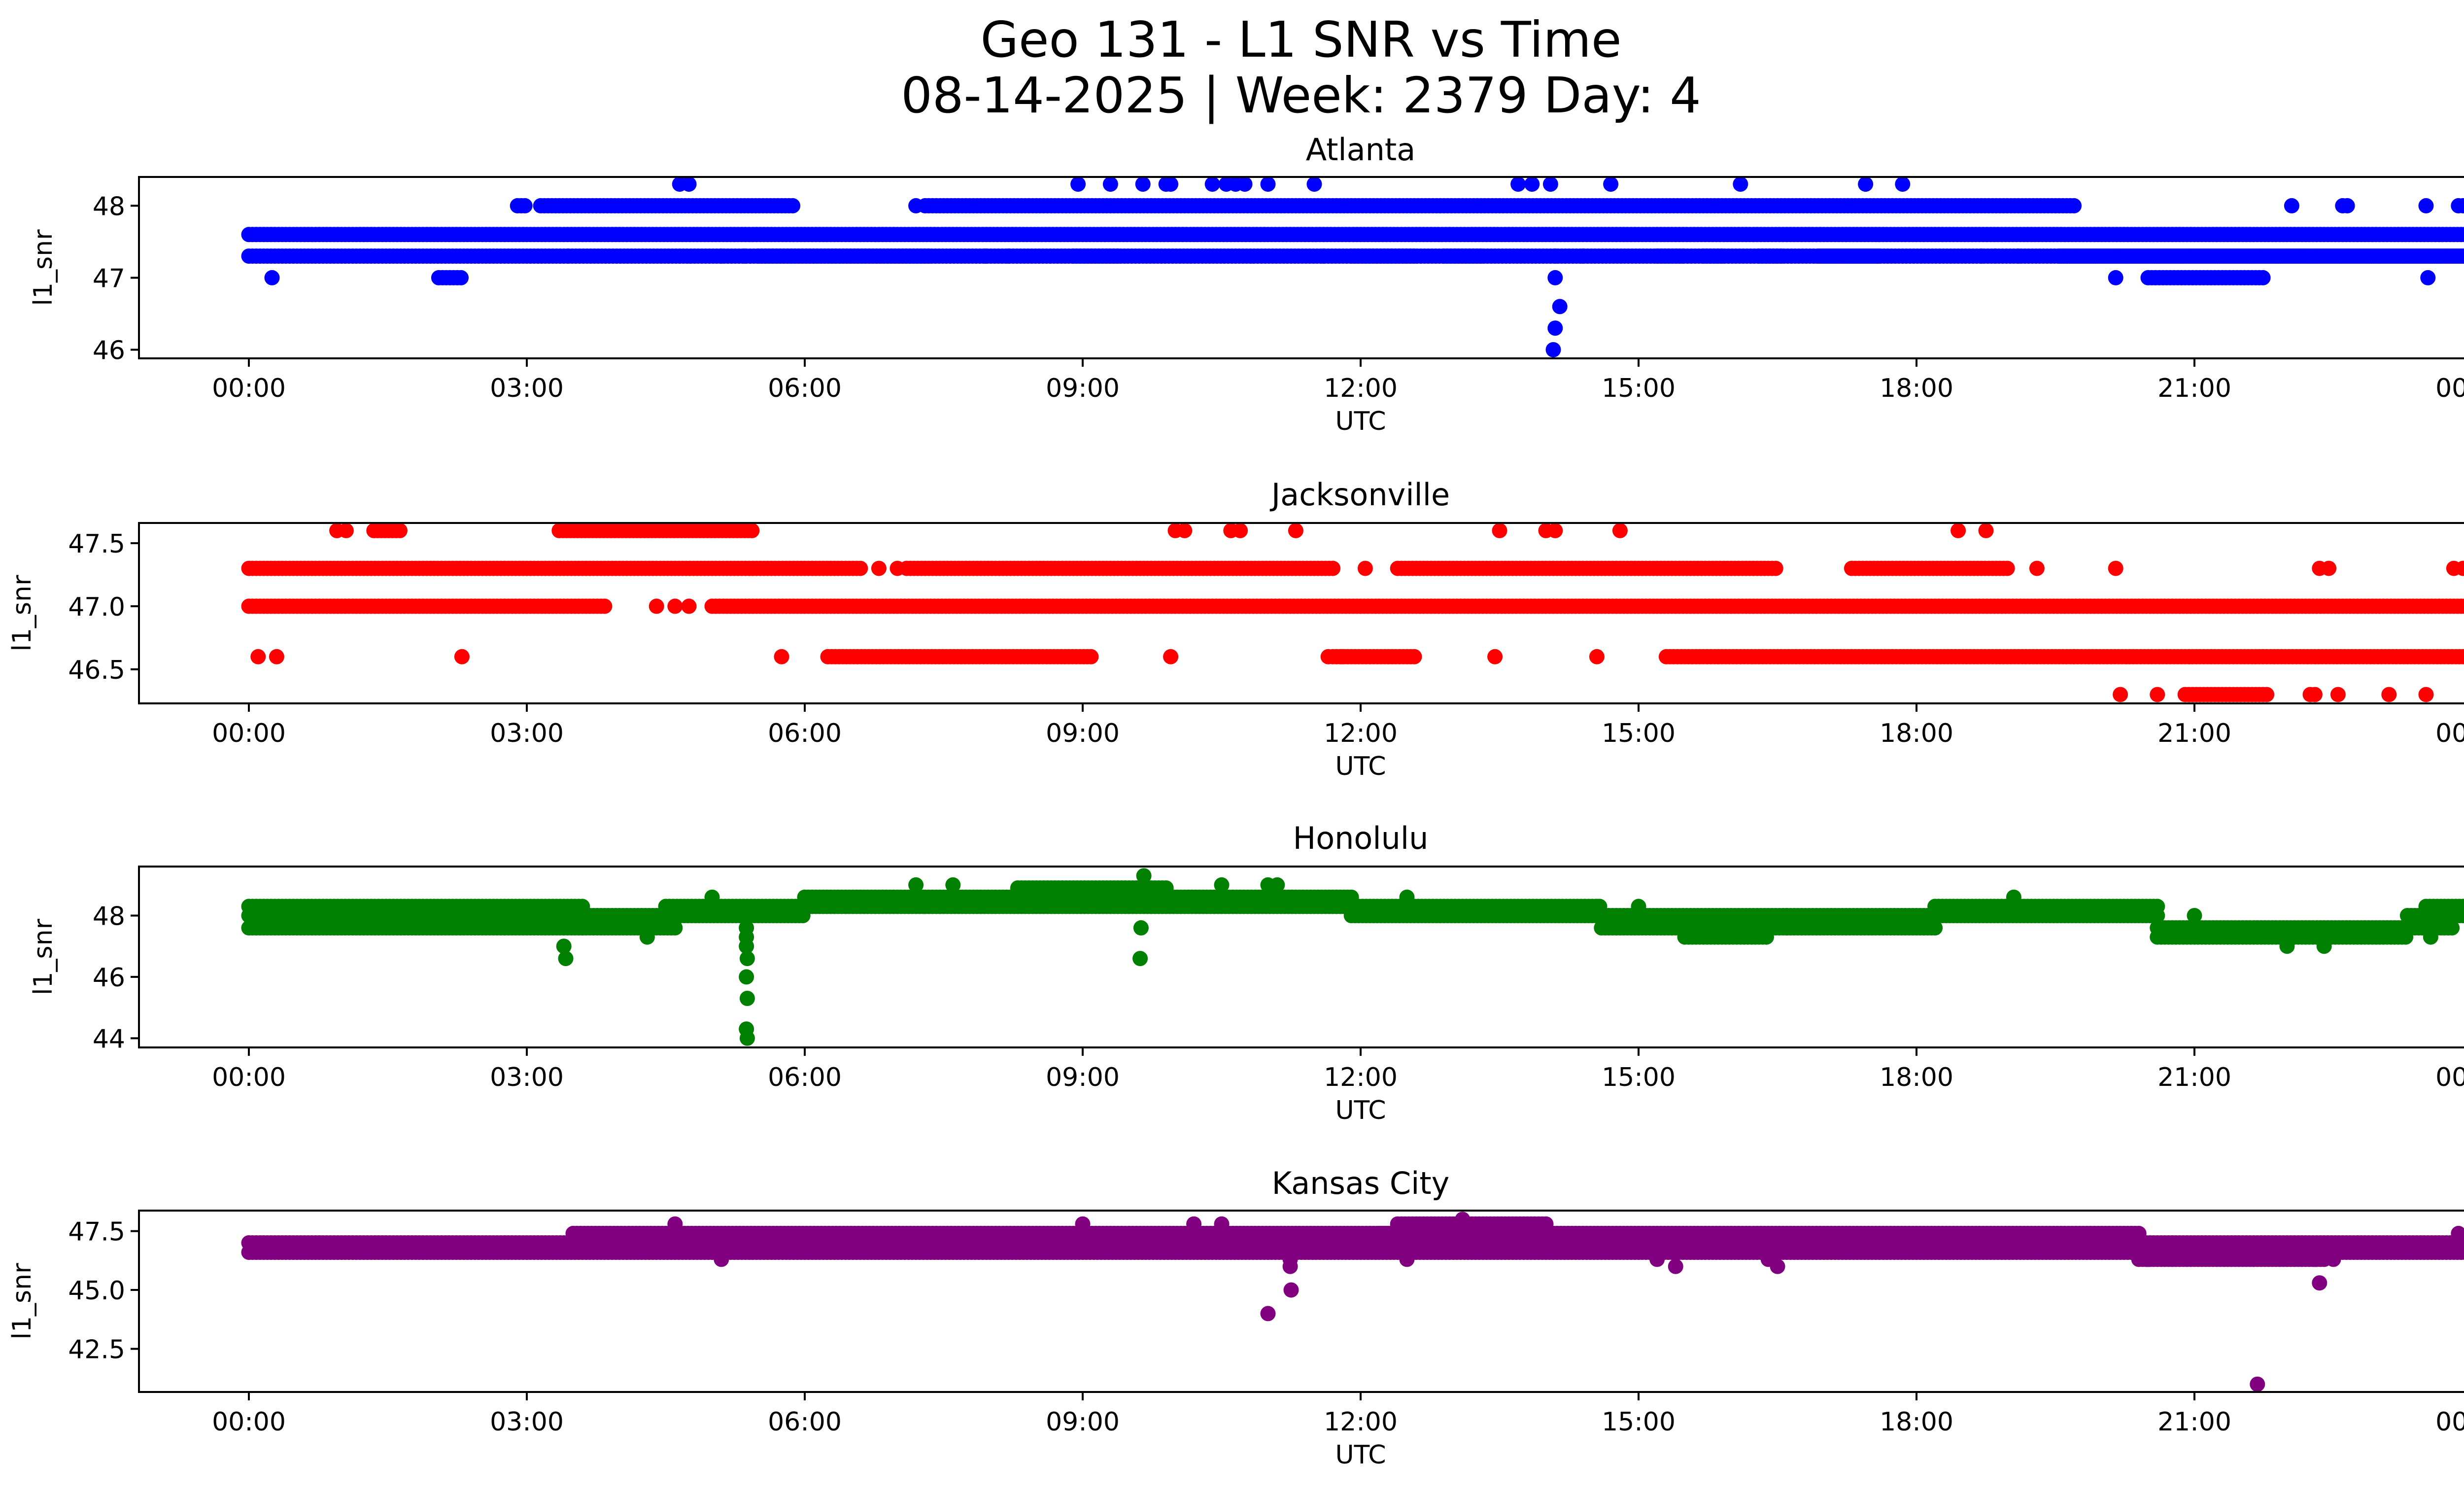 This screenshot has height=1495, width=2464. I want to click on x-tick-label: 06:00, so click(805, 1077).